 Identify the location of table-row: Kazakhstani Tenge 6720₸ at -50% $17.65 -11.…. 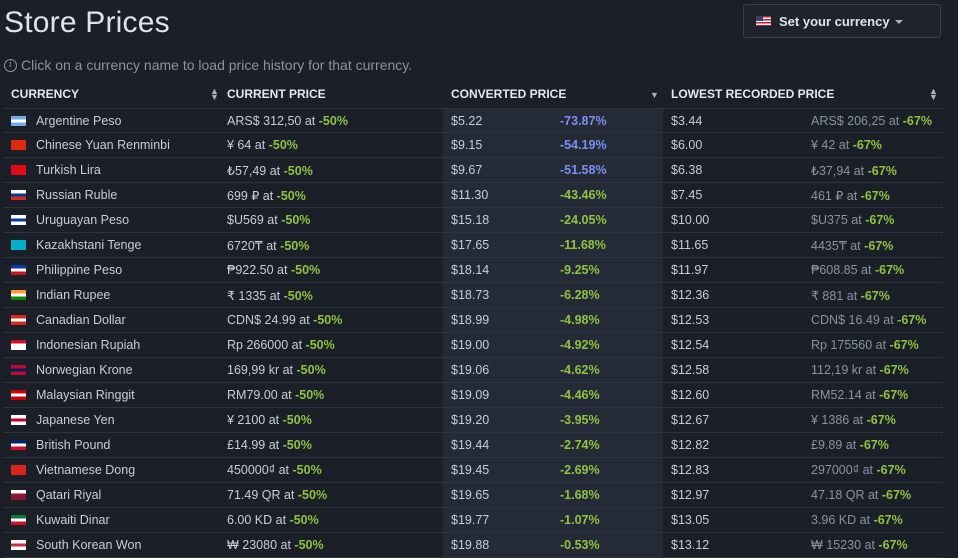
(473, 245).